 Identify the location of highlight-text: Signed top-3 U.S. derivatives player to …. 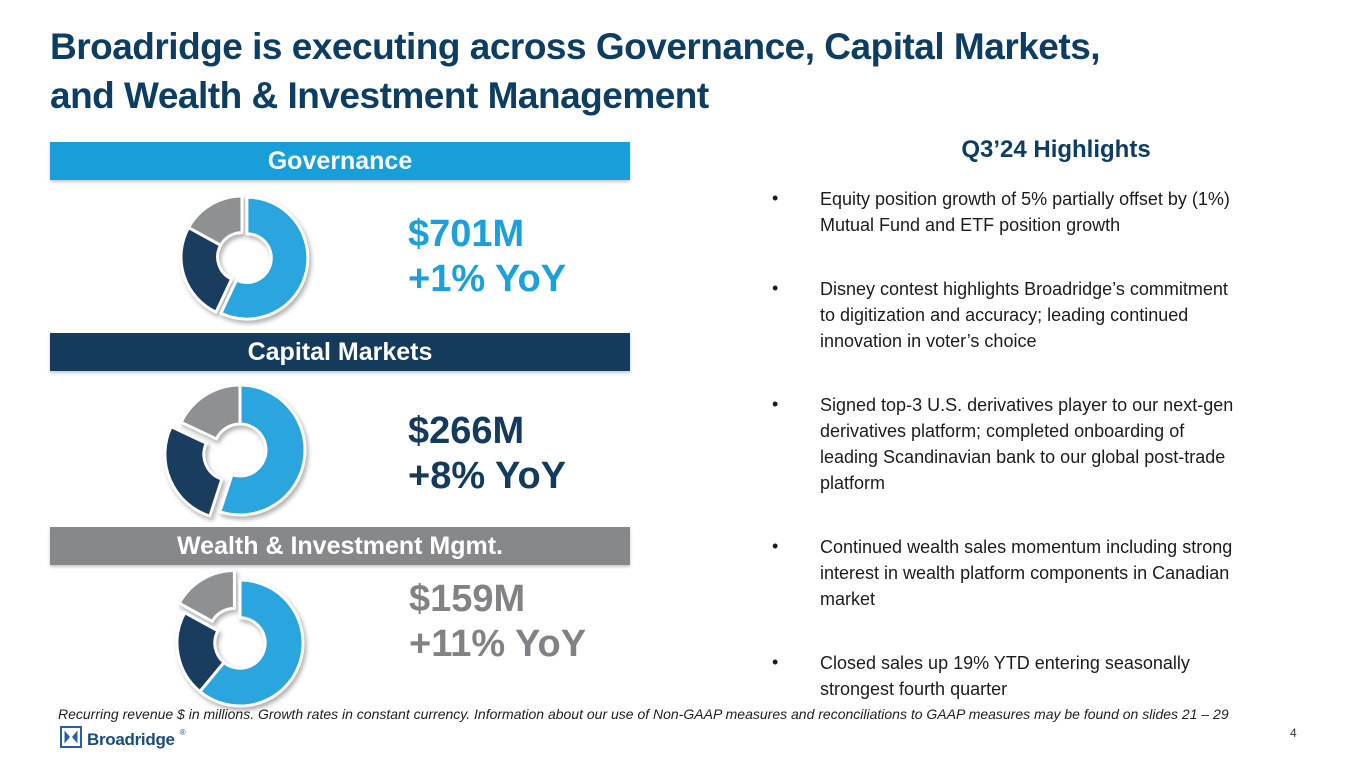
(1027, 444).